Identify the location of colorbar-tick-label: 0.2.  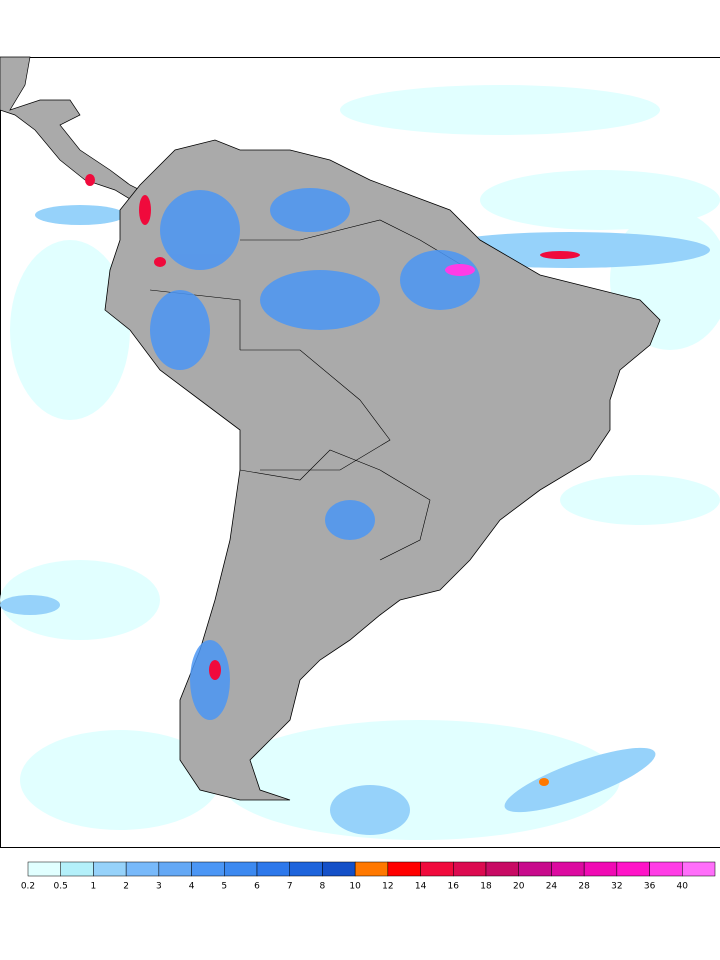
(28, 887).